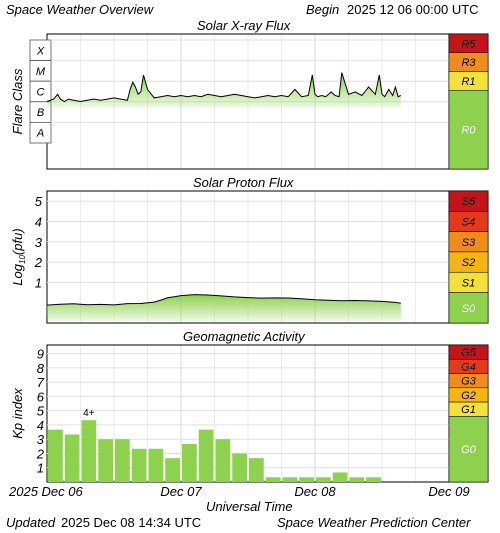 The height and width of the screenshot is (533, 500). What do you see at coordinates (17, 413) in the screenshot?
I see `kp-y-axis-label: Kp index` at bounding box center [17, 413].